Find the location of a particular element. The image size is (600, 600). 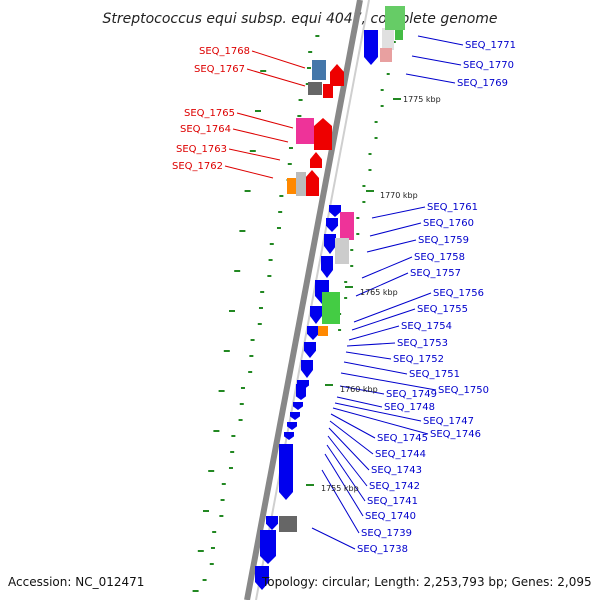

label-seq-1745: SEQ_1745 is located at coordinates (402, 438).